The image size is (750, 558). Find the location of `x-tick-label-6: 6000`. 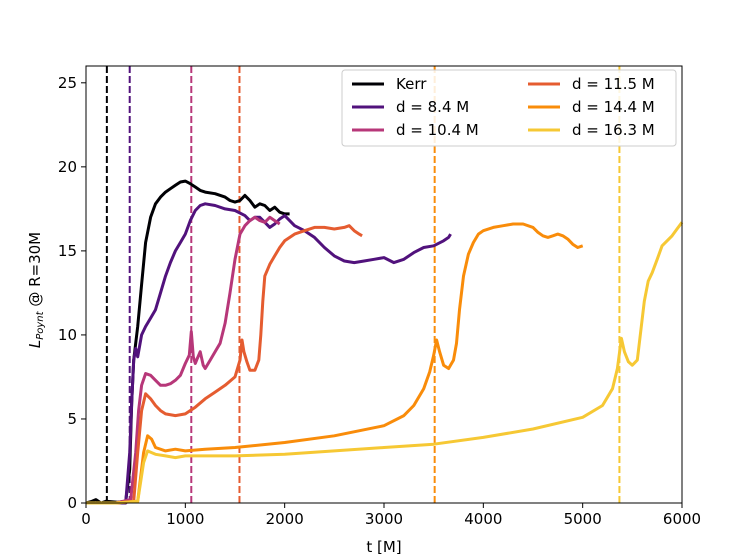

x-tick-label-6: 6000 is located at coordinates (682, 519).